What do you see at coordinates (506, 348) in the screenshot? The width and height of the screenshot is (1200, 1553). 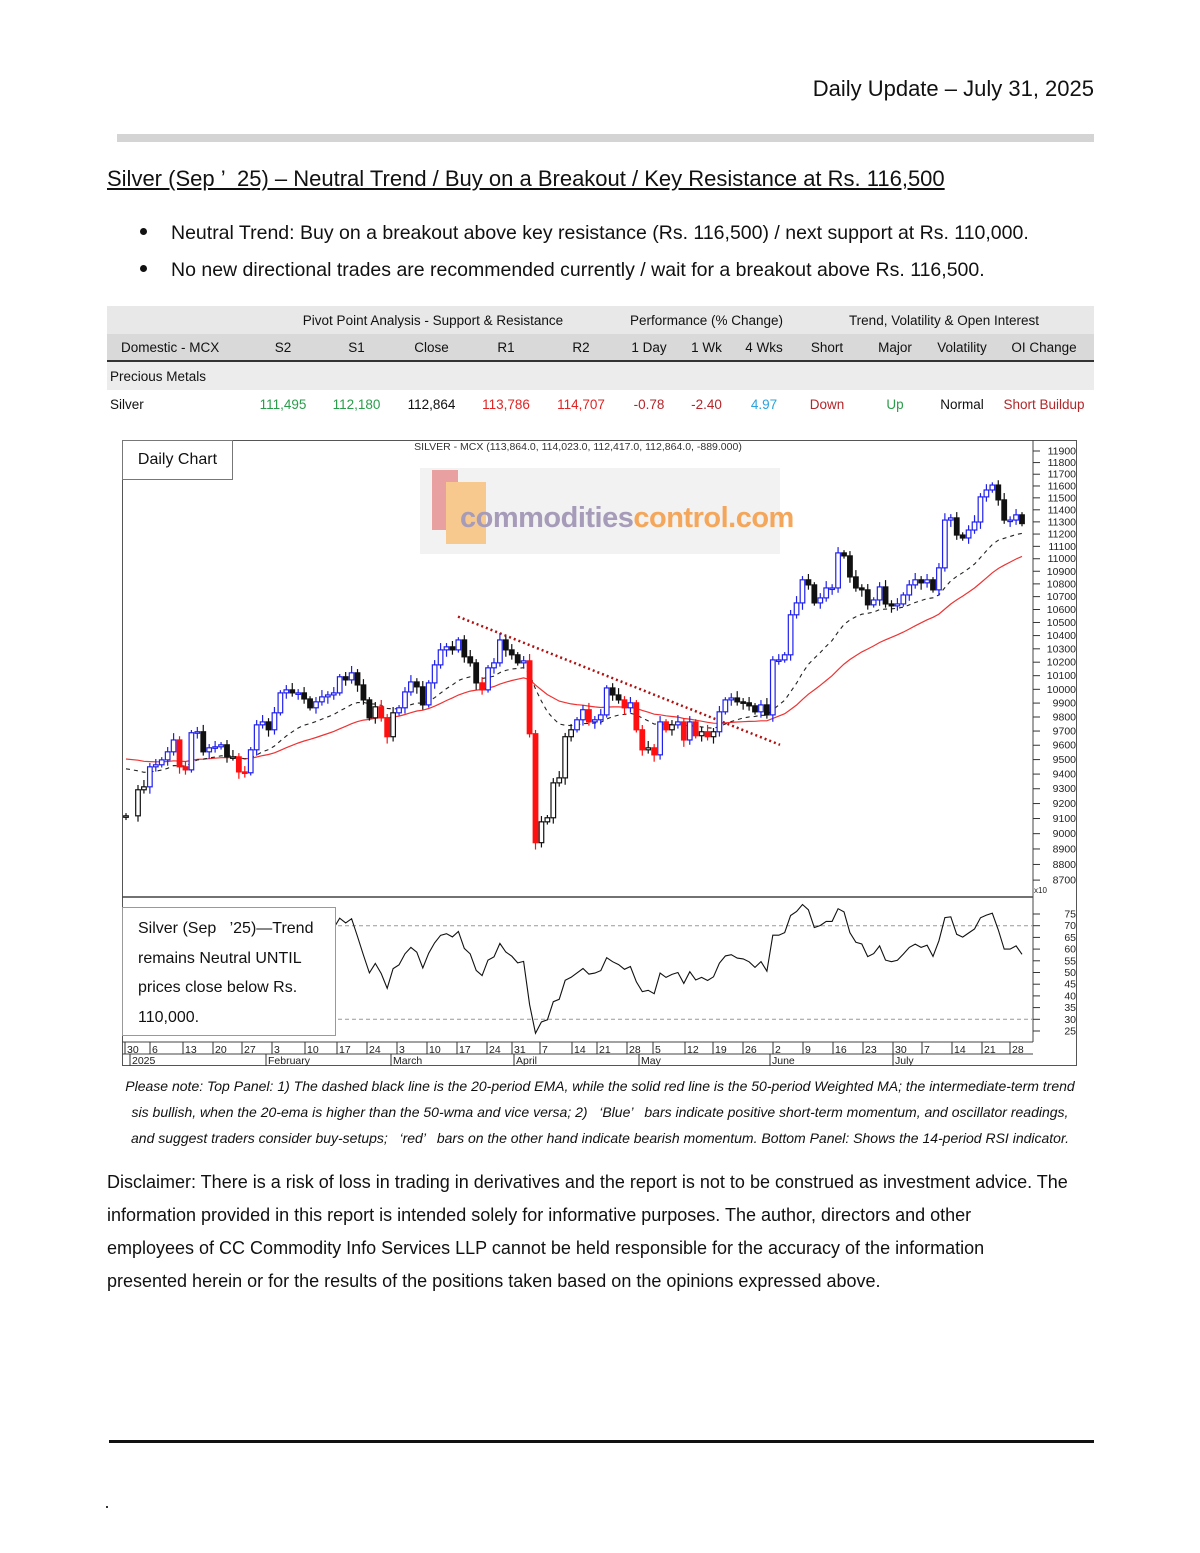 I see `col-header: R1` at bounding box center [506, 348].